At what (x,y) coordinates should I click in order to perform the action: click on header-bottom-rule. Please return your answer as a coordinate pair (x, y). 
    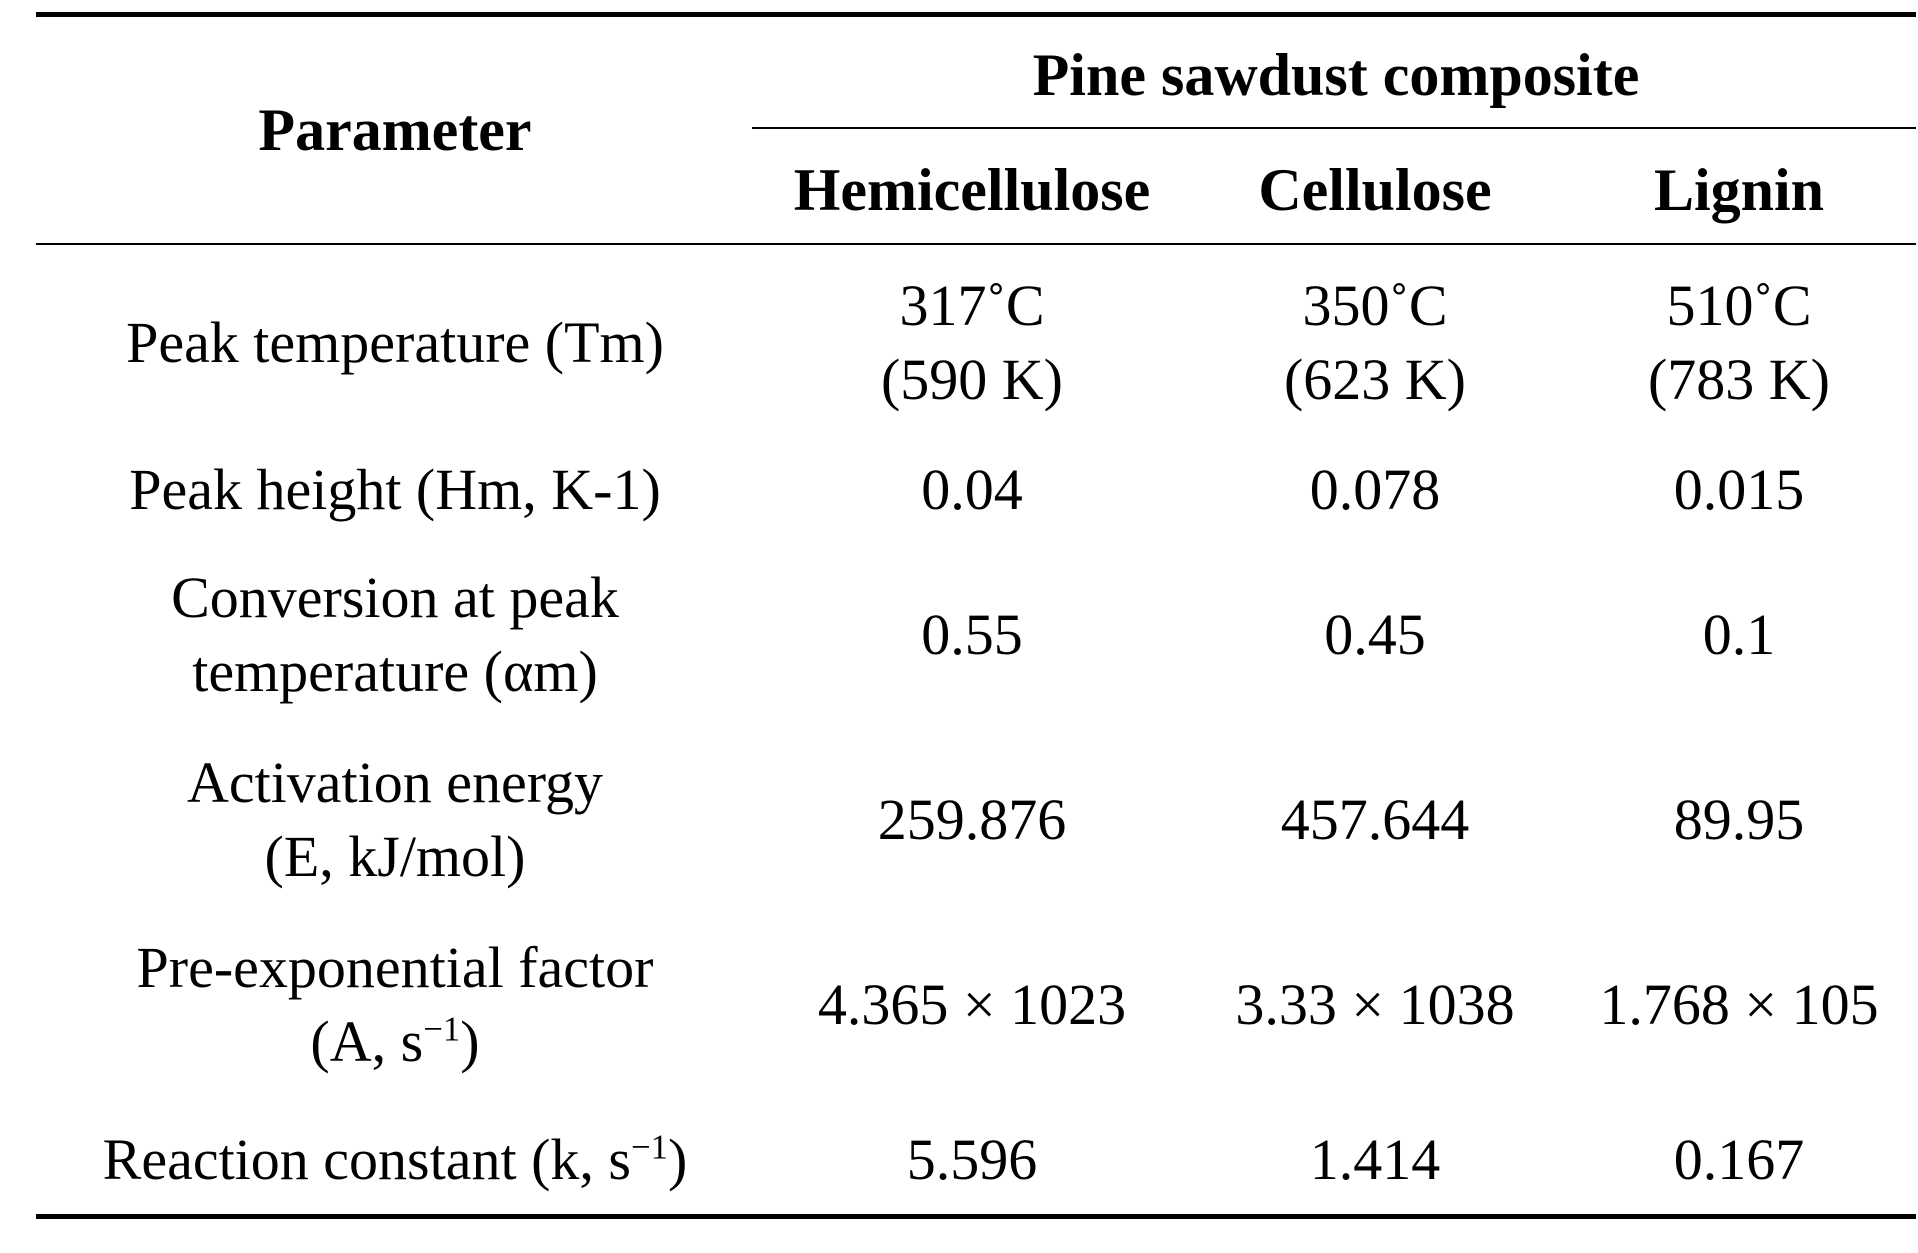
    Looking at the image, I should click on (976, 244).